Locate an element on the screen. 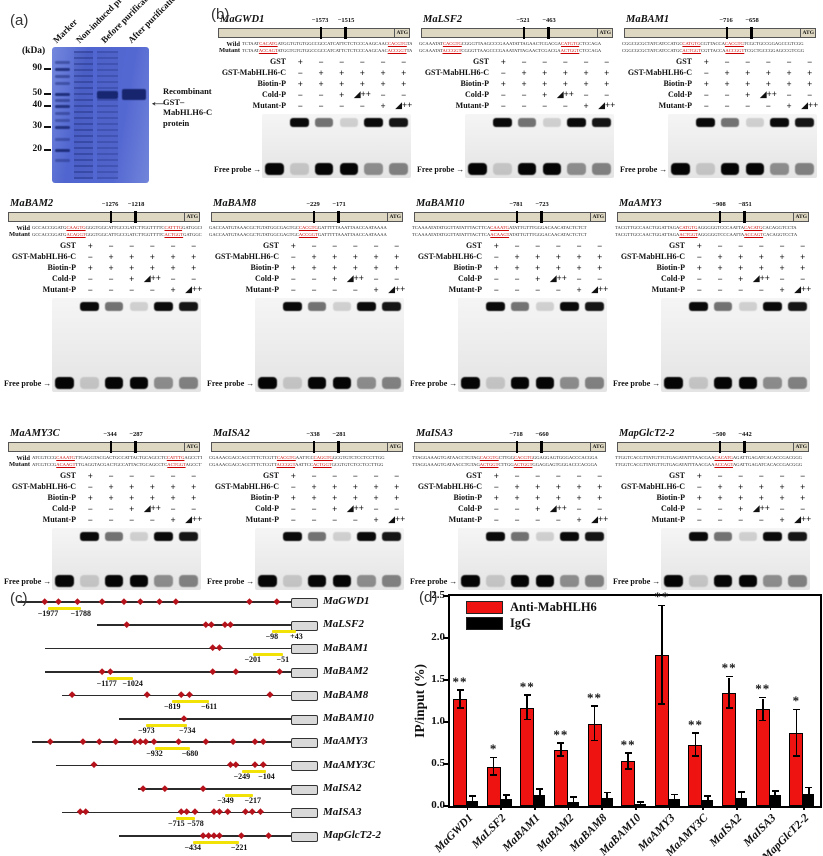  reaction-row-GST: GST + − − − − − is located at coordinates (510, 475).